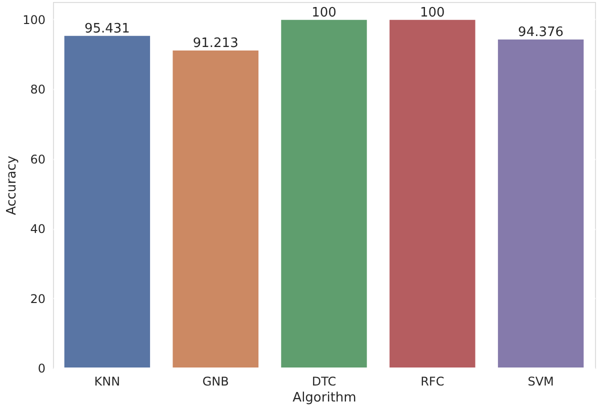 Image resolution: width=597 pixels, height=407 pixels. What do you see at coordinates (541, 381) in the screenshot?
I see `x-tick-label: SVM` at bounding box center [541, 381].